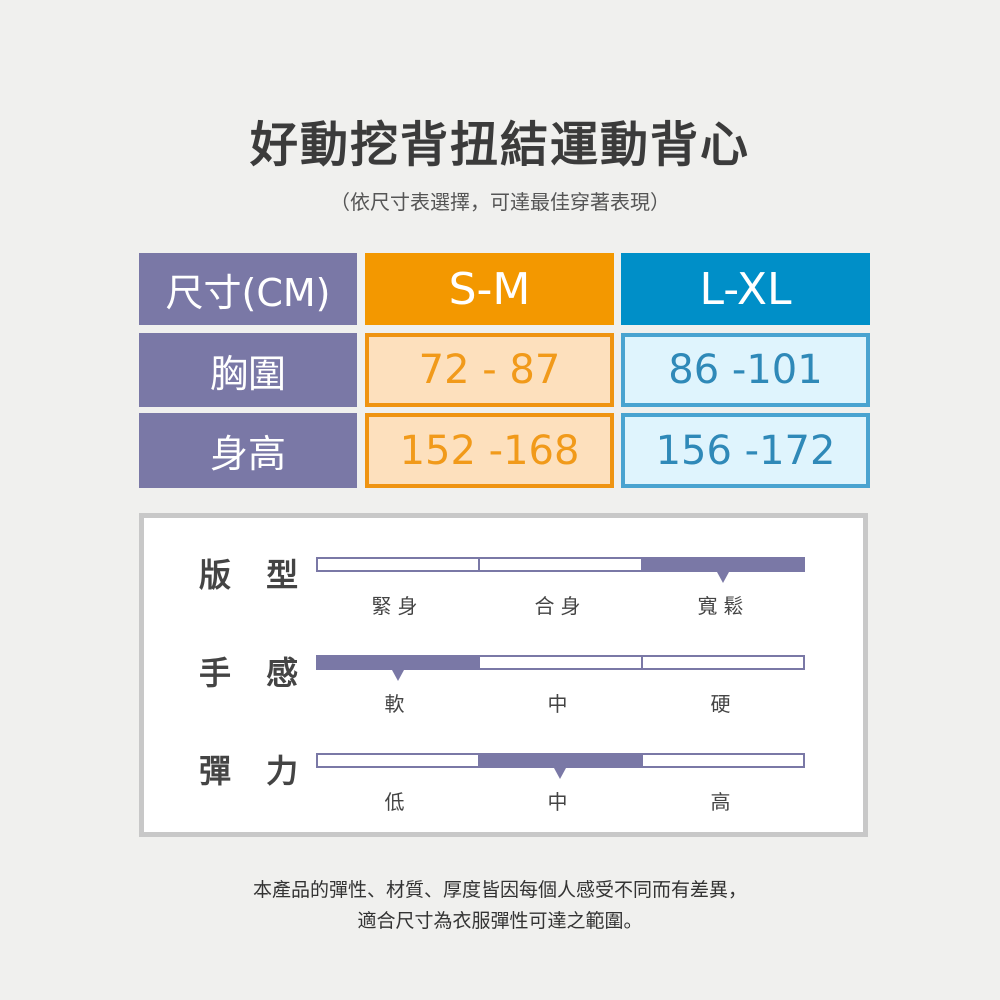 This screenshot has height=1000, width=1000. What do you see at coordinates (745, 450) in the screenshot?
I see `height-l-xl: 156 -172` at bounding box center [745, 450].